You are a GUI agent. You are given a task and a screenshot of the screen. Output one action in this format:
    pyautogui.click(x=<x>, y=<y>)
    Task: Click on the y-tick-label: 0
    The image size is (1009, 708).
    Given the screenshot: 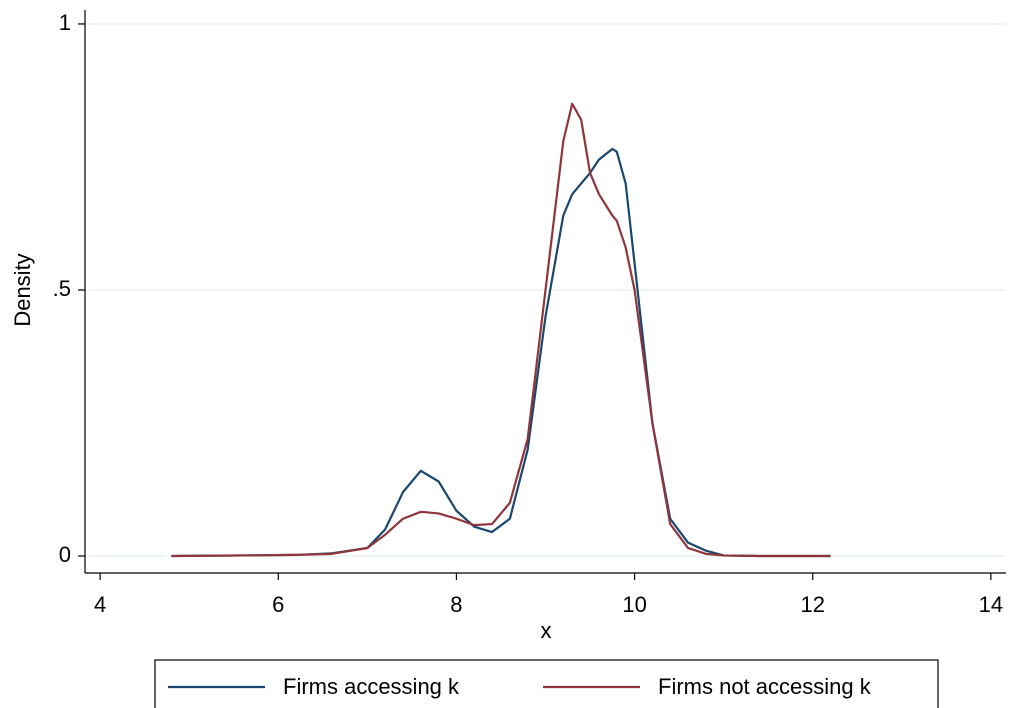 What is the action you would take?
    pyautogui.click(x=65, y=554)
    